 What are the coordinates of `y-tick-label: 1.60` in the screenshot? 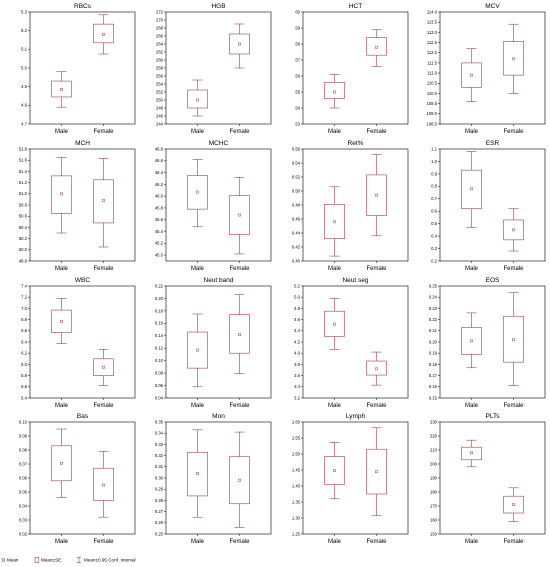 It's located at (296, 421).